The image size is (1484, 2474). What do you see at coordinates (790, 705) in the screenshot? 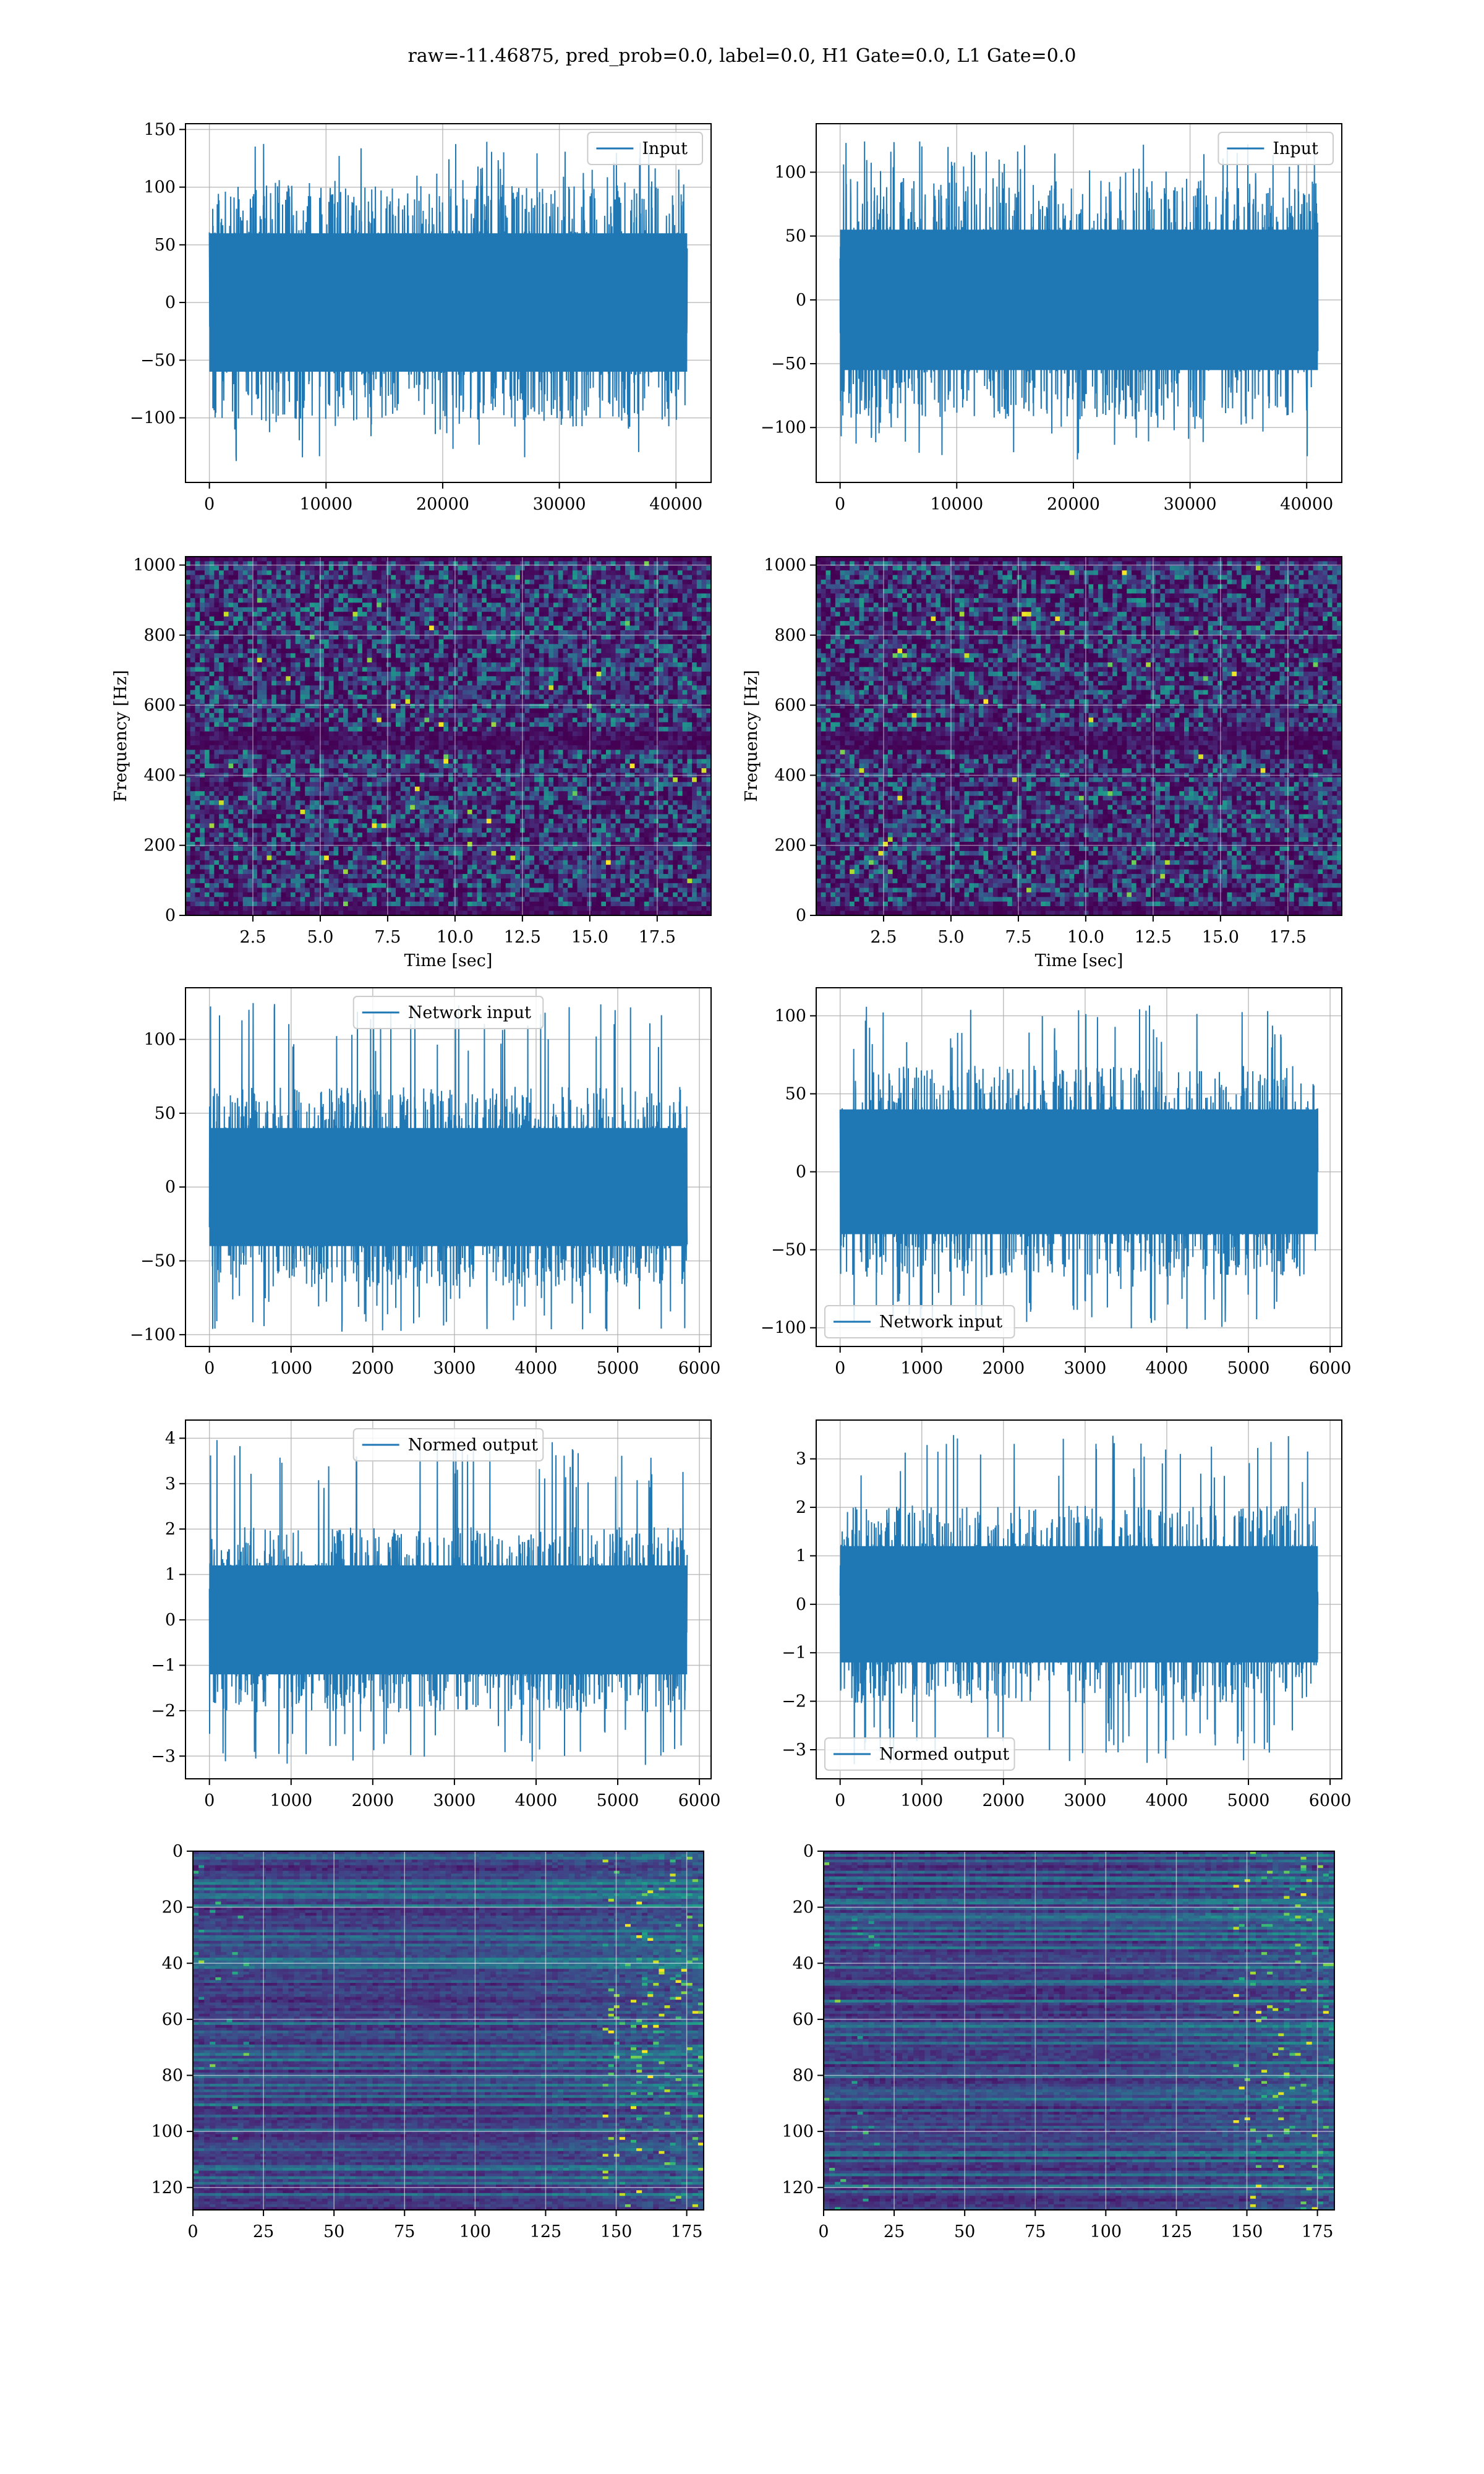
I see `y-tick-label: 600` at bounding box center [790, 705].